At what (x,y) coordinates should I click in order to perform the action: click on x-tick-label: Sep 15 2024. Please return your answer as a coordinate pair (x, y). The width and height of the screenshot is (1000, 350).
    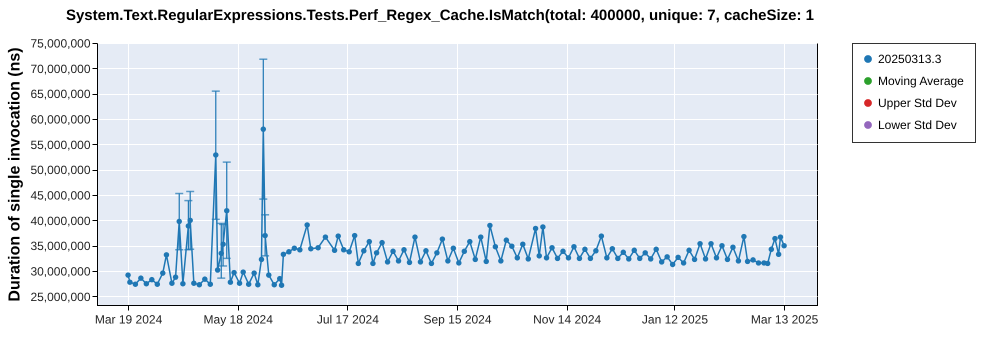
    Looking at the image, I should click on (457, 319).